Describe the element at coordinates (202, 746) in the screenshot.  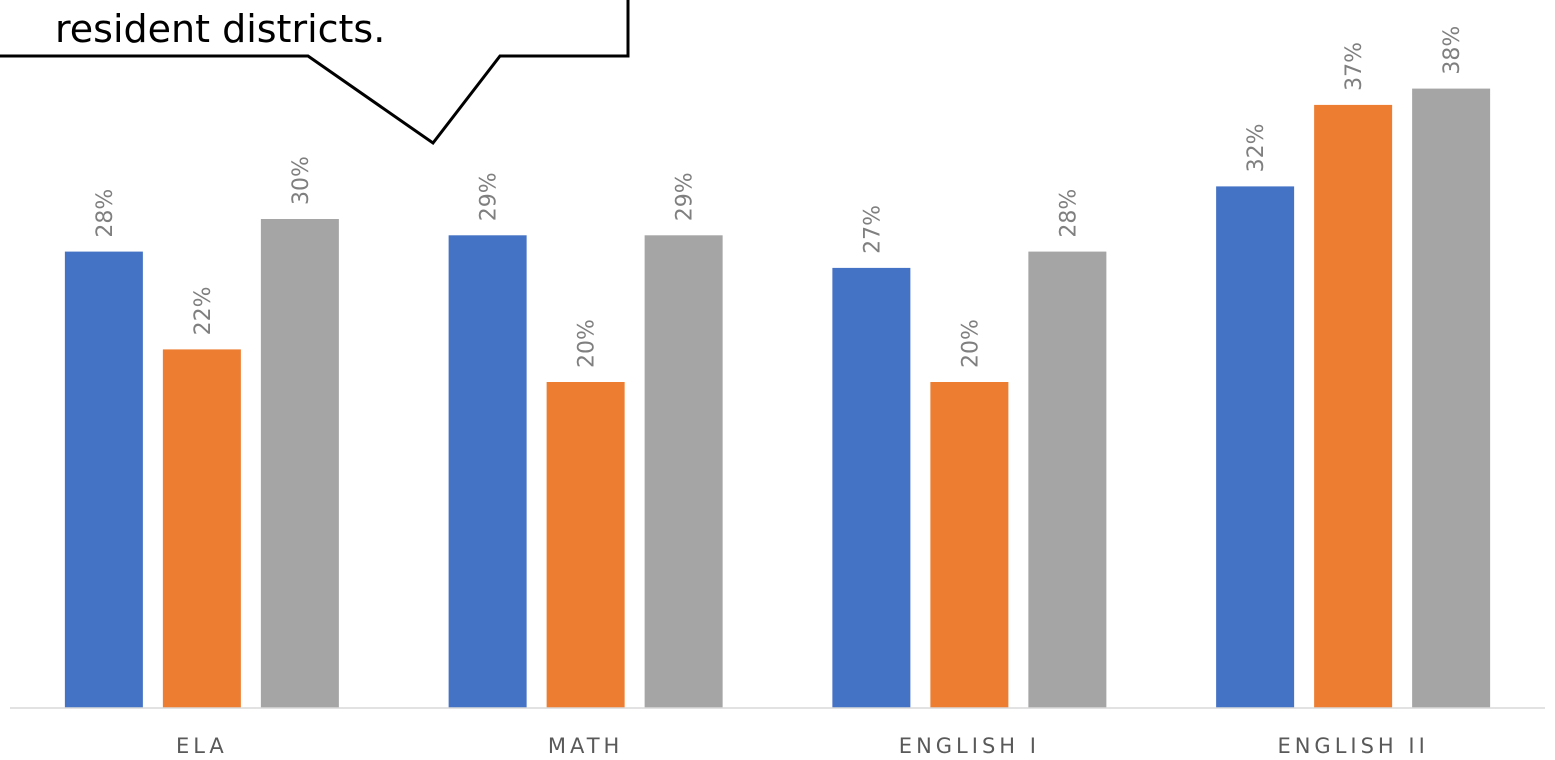
I see `x-tick-label: ELA` at that location.